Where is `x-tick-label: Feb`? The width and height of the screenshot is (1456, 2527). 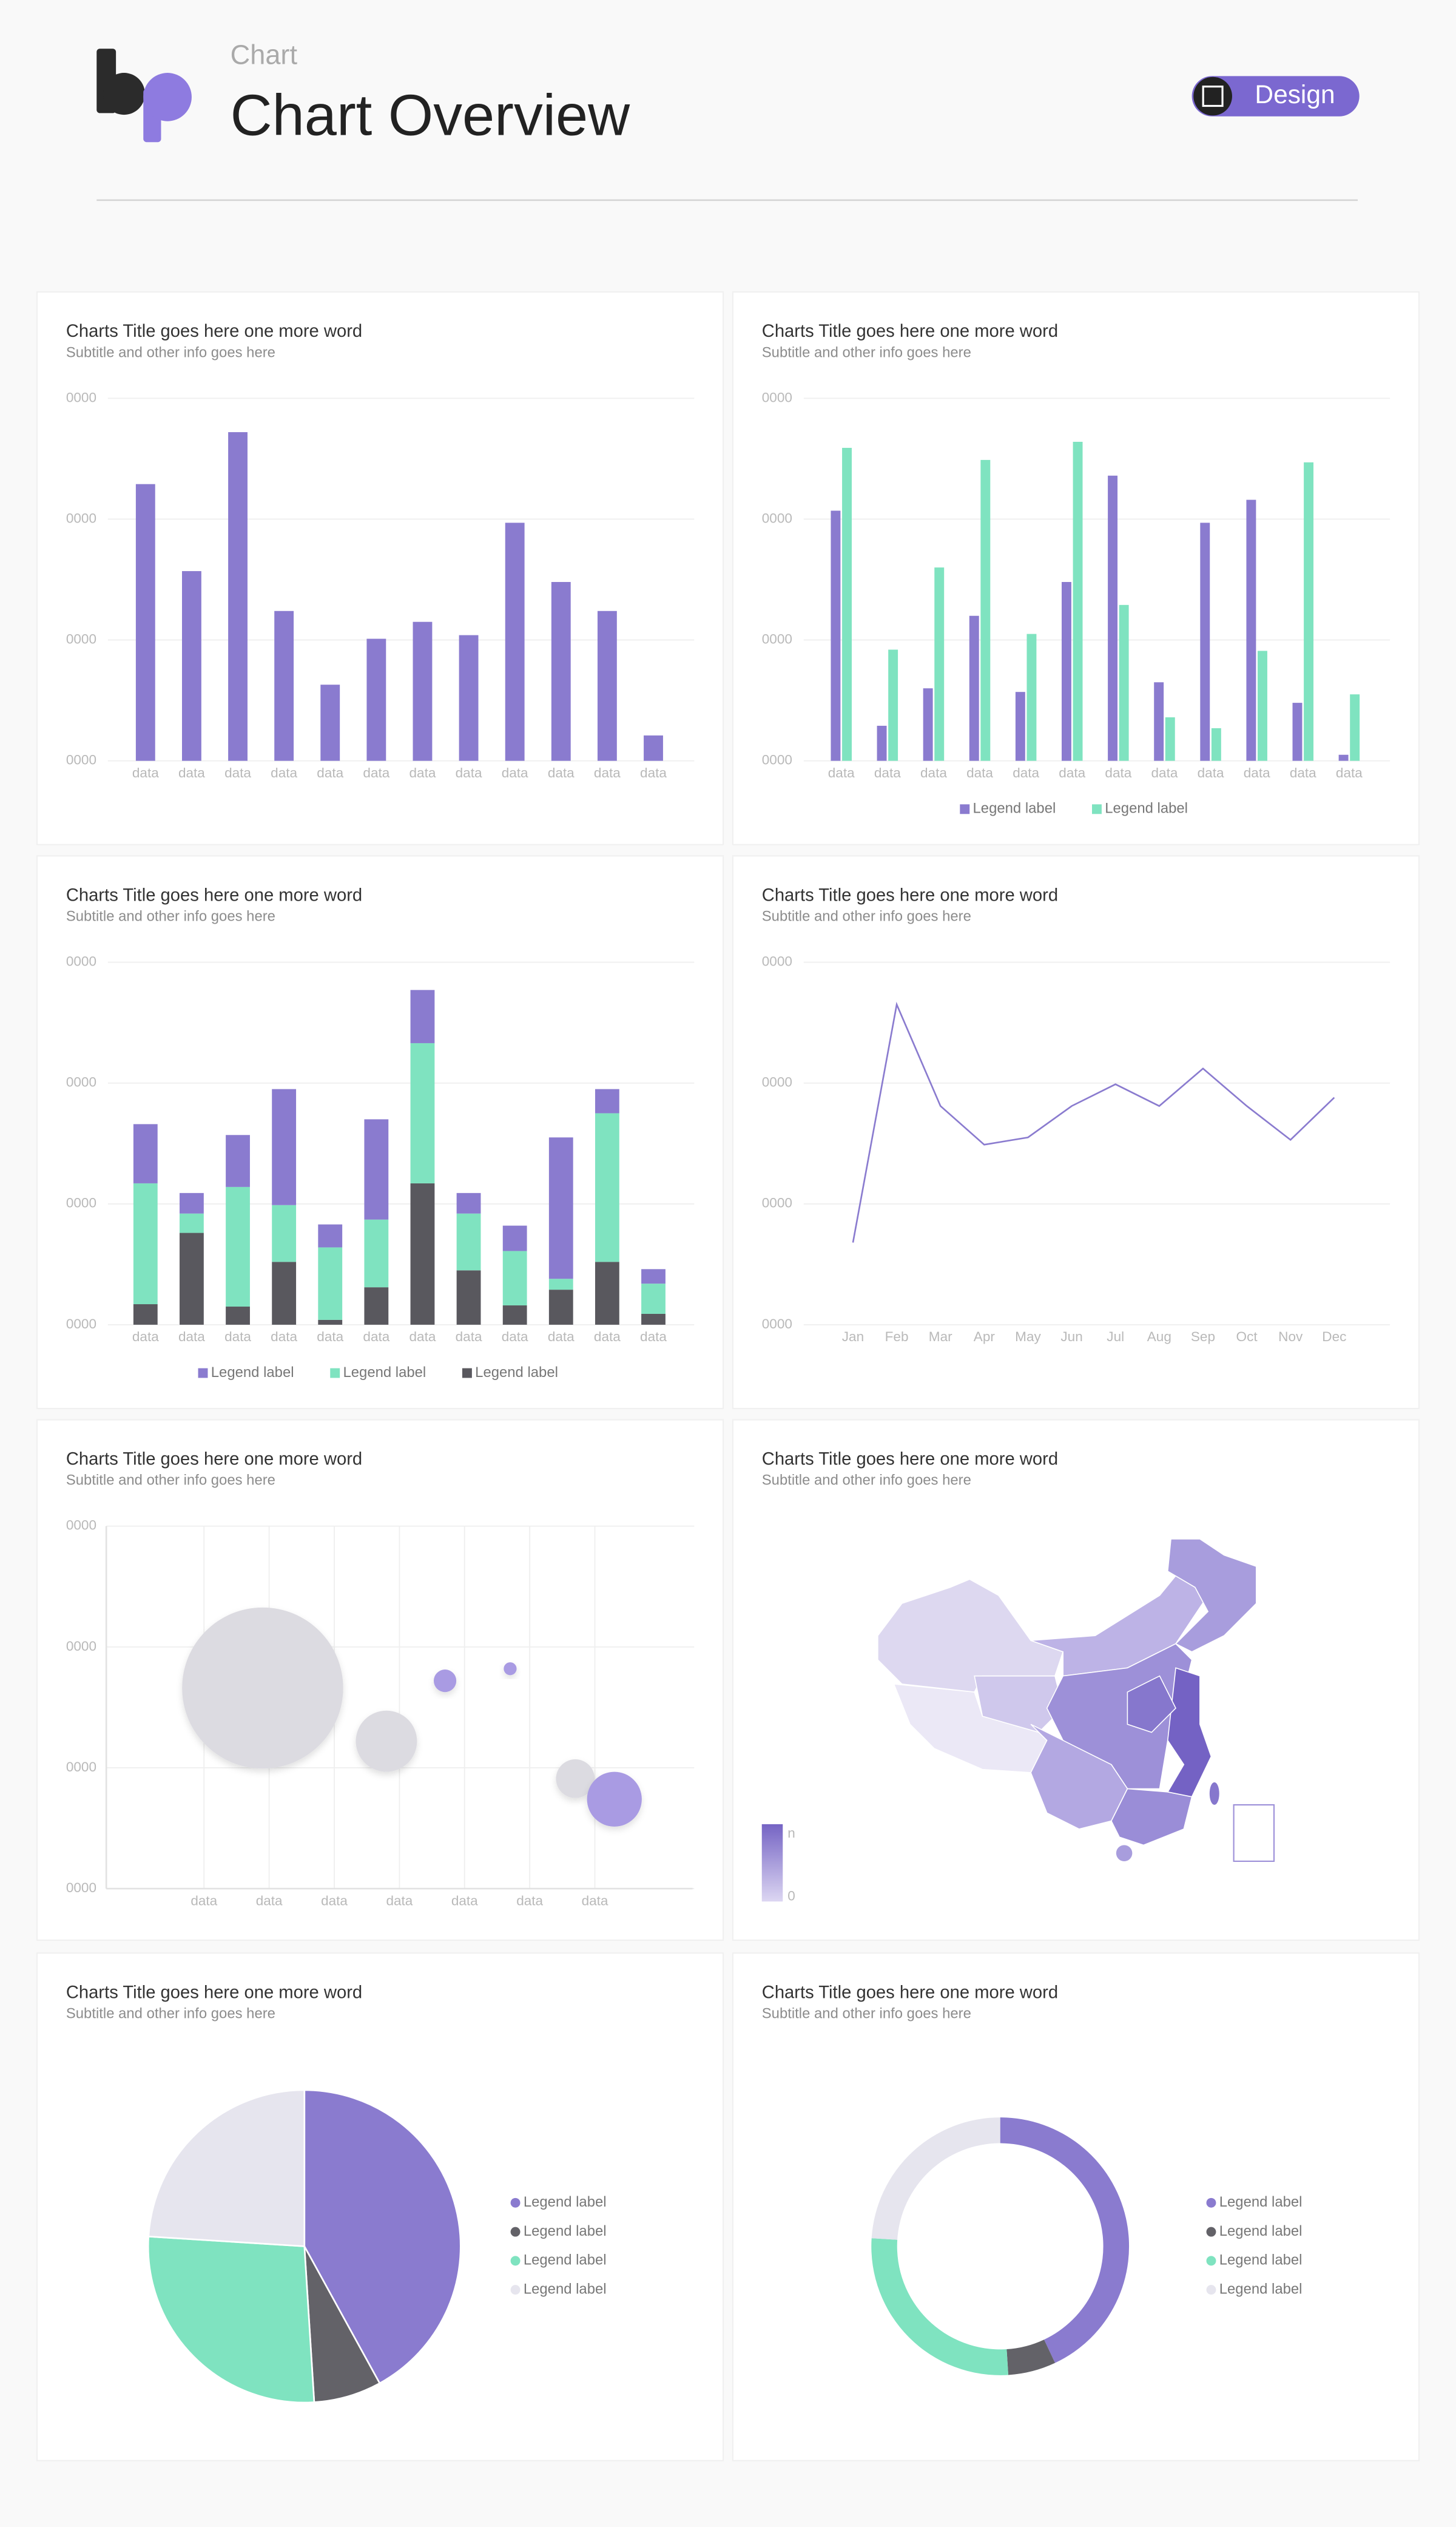 x-tick-label: Feb is located at coordinates (897, 1336).